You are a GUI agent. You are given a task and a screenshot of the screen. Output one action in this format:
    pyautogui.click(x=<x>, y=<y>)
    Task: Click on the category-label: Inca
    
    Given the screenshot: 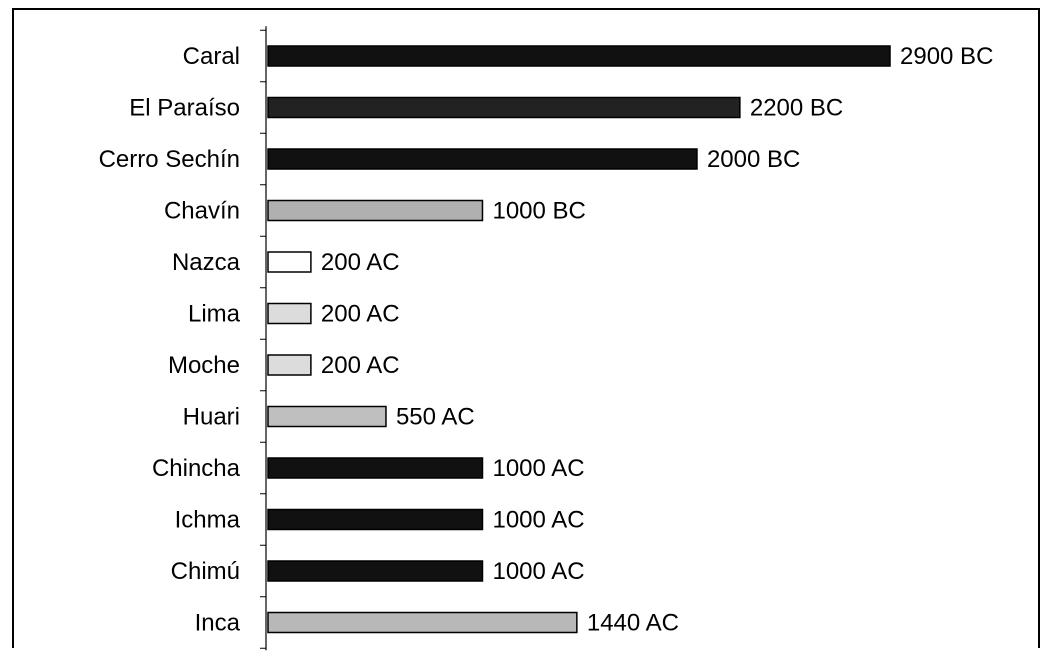 What is the action you would take?
    pyautogui.click(x=218, y=623)
    